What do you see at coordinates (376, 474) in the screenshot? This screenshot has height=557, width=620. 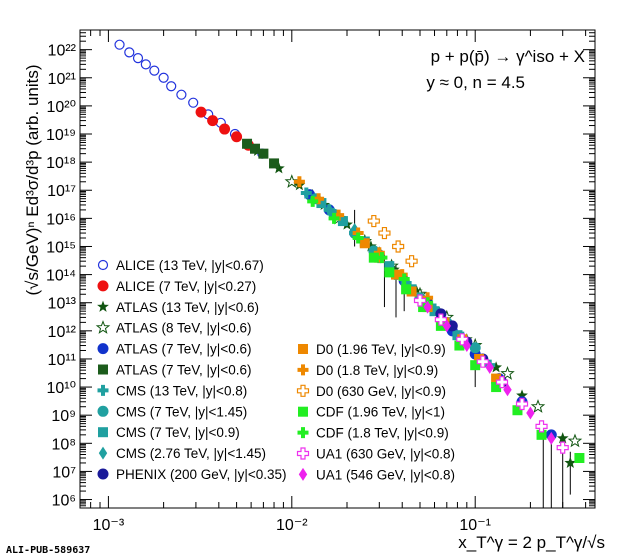 I see `legend-entry: UA1 (546 GeV, |y|<0.8)` at bounding box center [376, 474].